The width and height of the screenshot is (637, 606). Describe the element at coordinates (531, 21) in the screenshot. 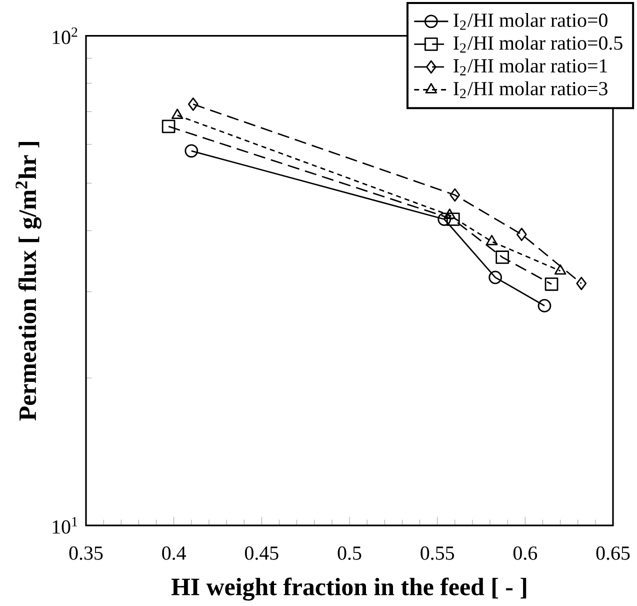

I see `legend-label: I$_{2}$/HI molar ratio=0` at that location.